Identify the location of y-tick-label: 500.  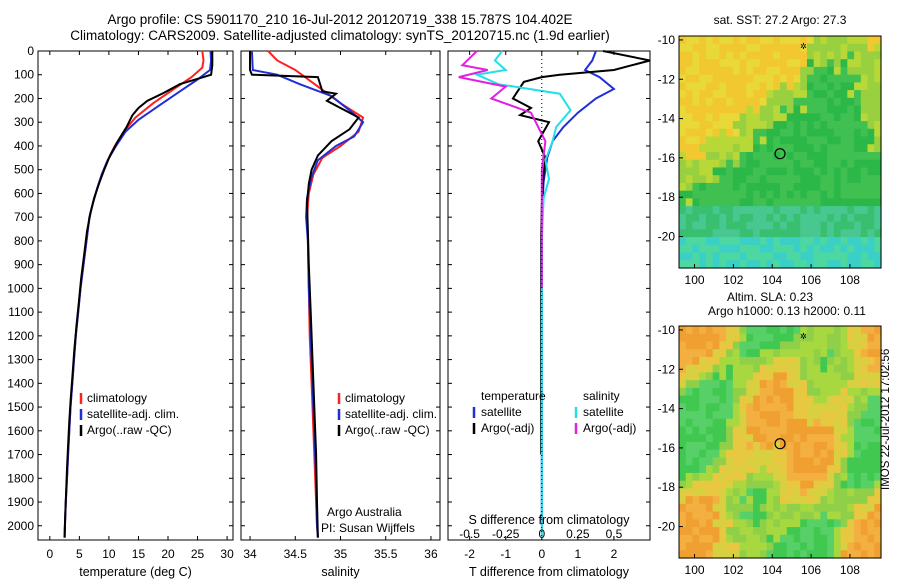
(24, 170).